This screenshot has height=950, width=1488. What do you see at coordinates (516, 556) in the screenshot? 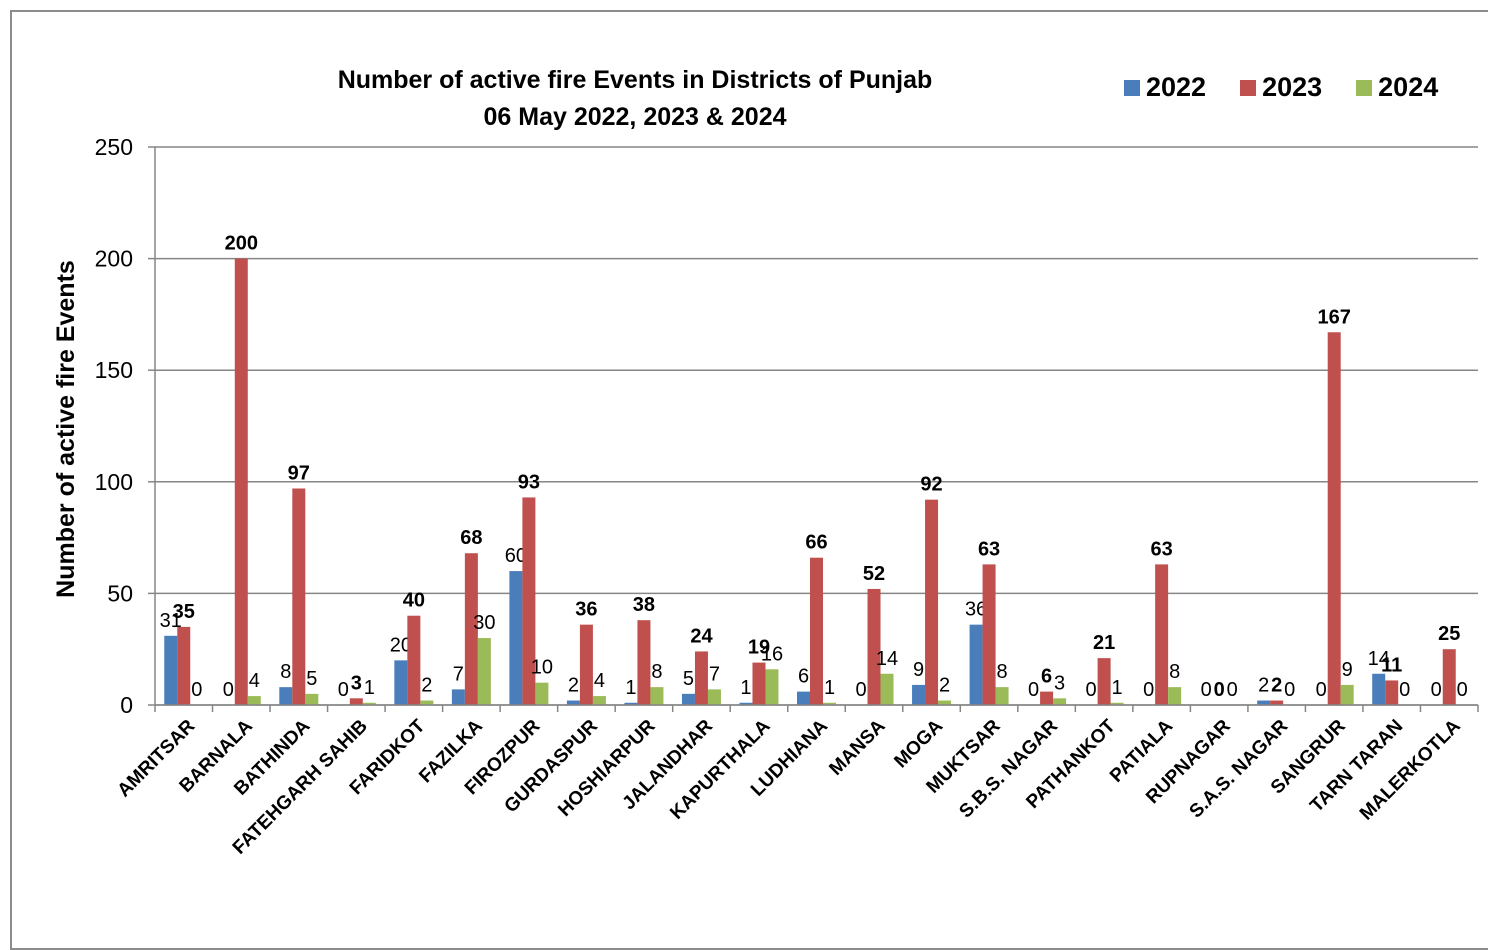
I see `data-label-2022-6: 60` at bounding box center [516, 556].